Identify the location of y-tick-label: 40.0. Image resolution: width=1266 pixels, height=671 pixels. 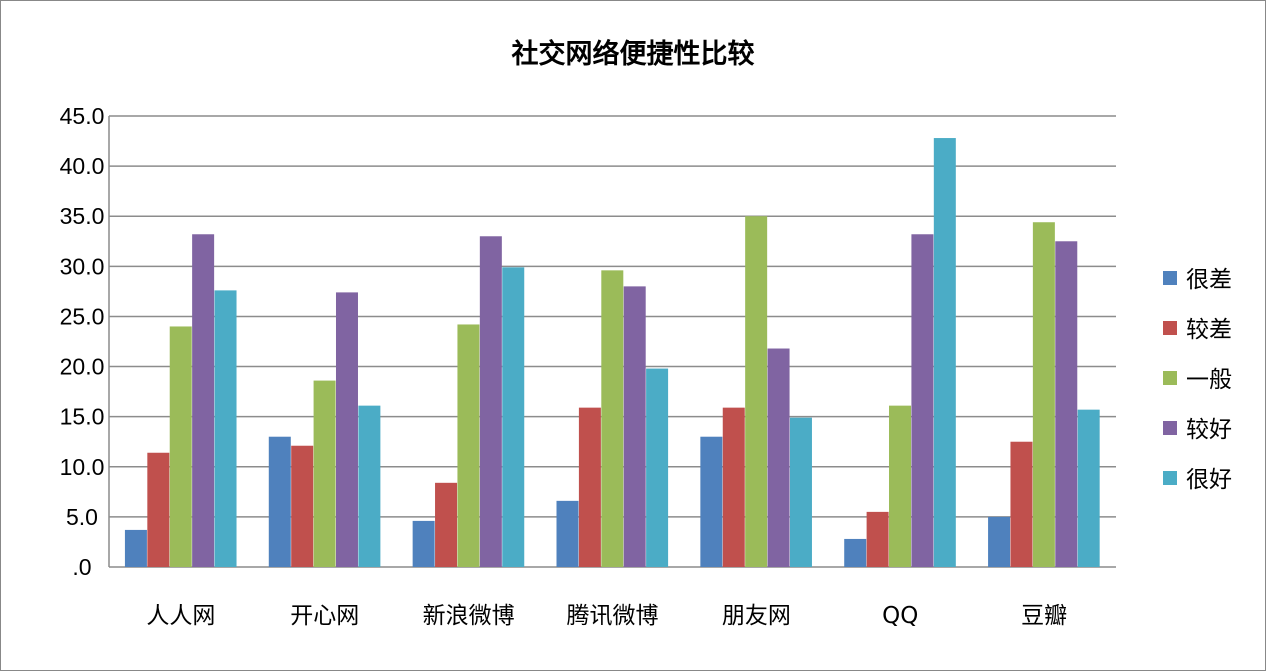
(82, 166).